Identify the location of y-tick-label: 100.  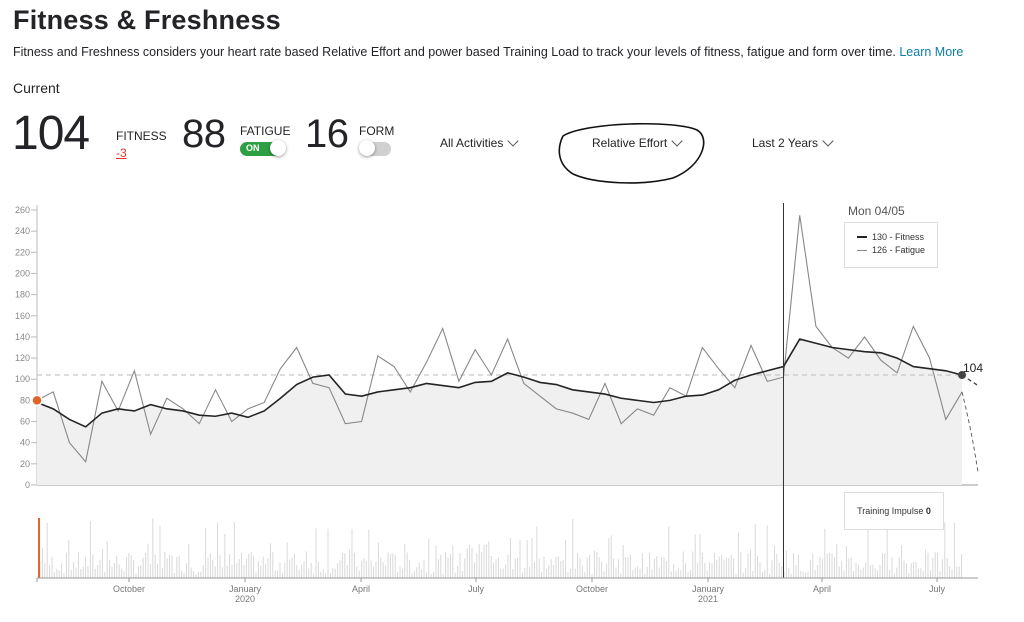
(22, 379).